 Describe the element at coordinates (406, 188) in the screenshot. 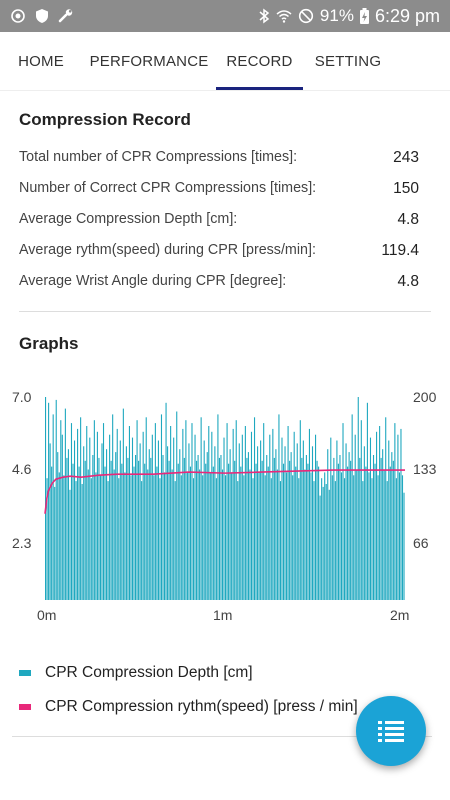

I see `record-value: 150` at that location.